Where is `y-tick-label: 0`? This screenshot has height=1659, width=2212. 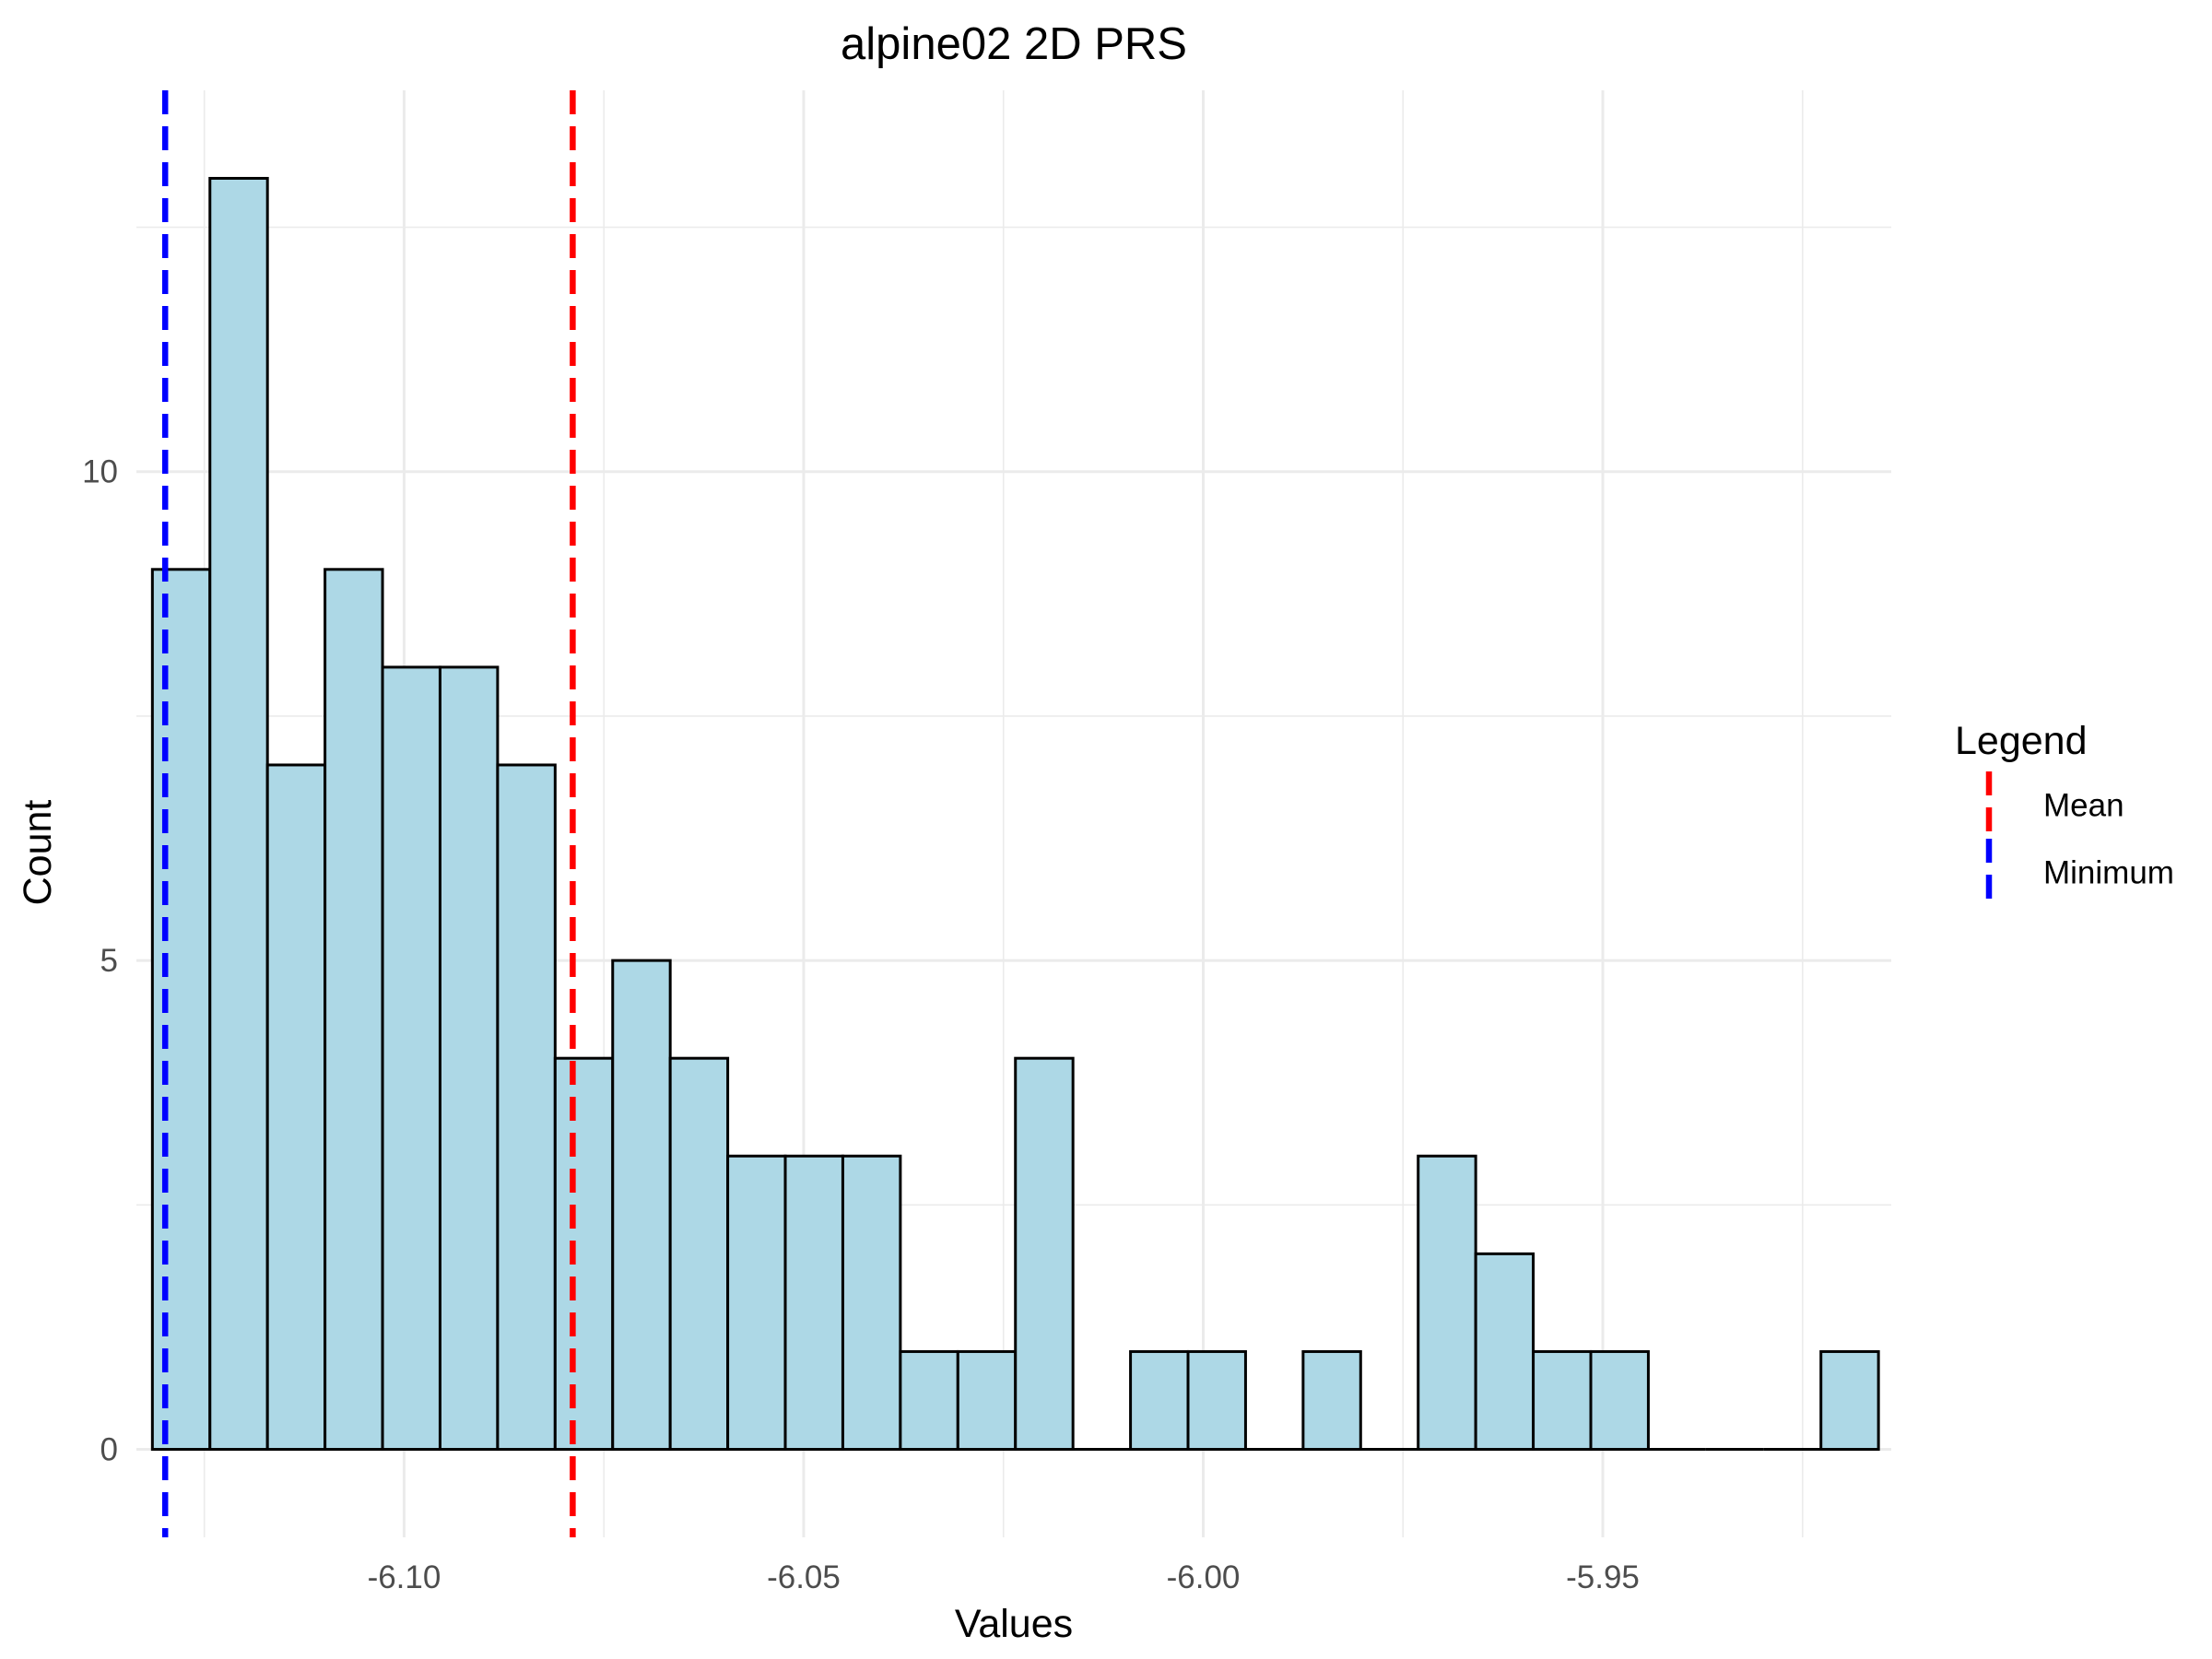
y-tick-label: 0 is located at coordinates (109, 1450).